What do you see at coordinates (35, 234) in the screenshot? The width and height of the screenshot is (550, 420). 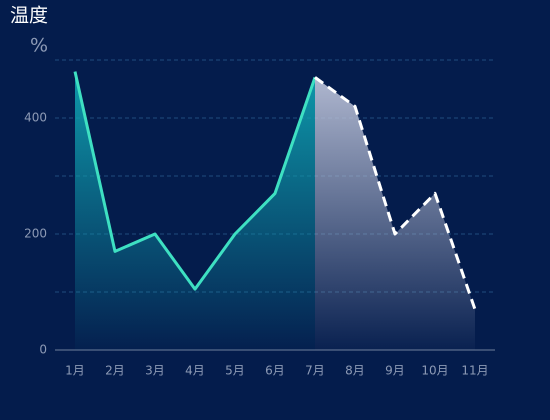 I see `y-tick-label: 200` at bounding box center [35, 234].